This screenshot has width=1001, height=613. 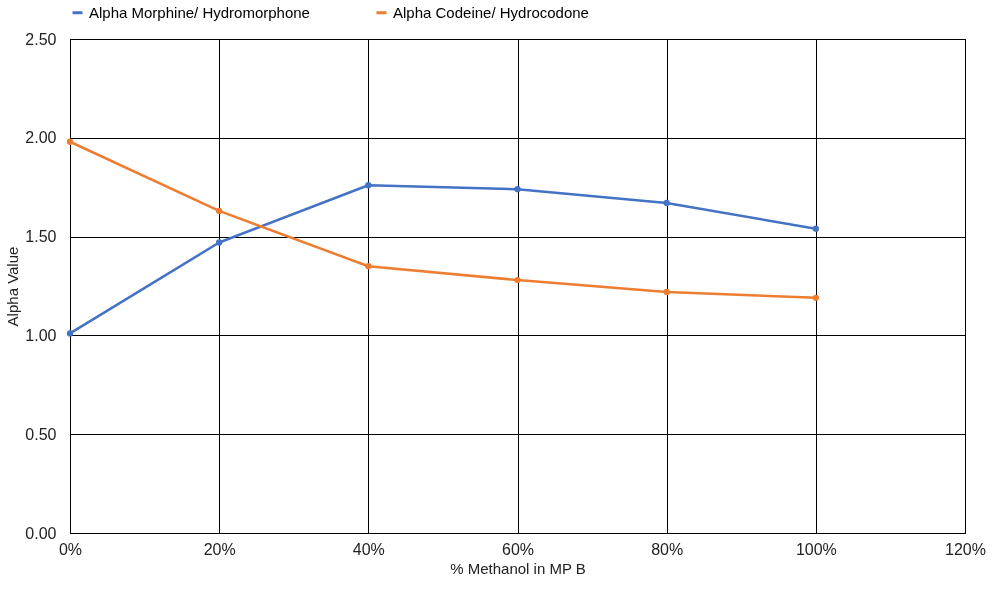 What do you see at coordinates (219, 549) in the screenshot?
I see `x-tick-label: 20%` at bounding box center [219, 549].